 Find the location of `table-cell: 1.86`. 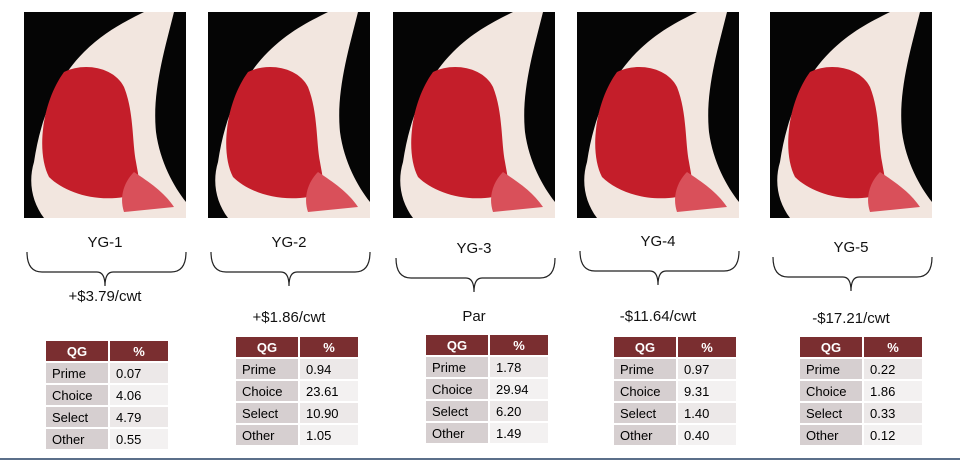

table-cell: 1.86 is located at coordinates (893, 391).